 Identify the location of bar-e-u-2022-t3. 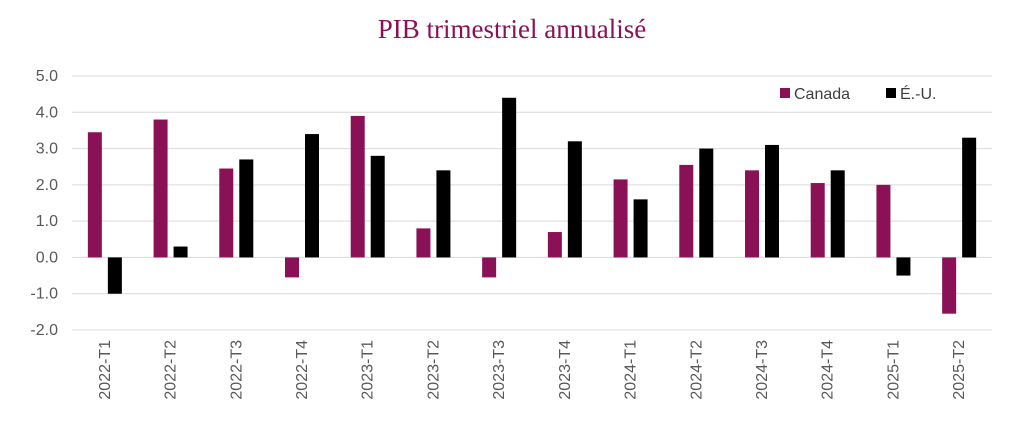
(246, 208).